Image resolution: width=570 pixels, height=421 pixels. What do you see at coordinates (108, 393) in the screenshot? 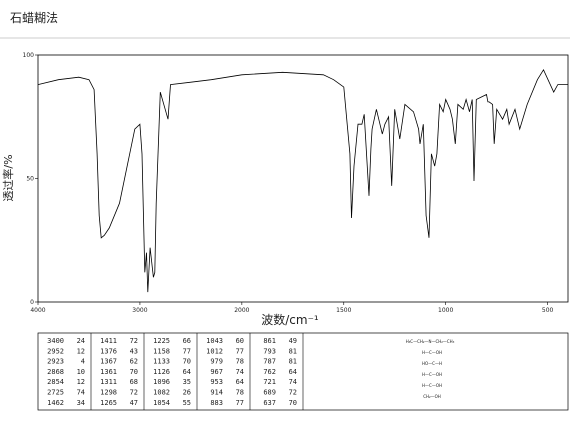
I see `peak-wavenumber: 1298` at bounding box center [108, 393].